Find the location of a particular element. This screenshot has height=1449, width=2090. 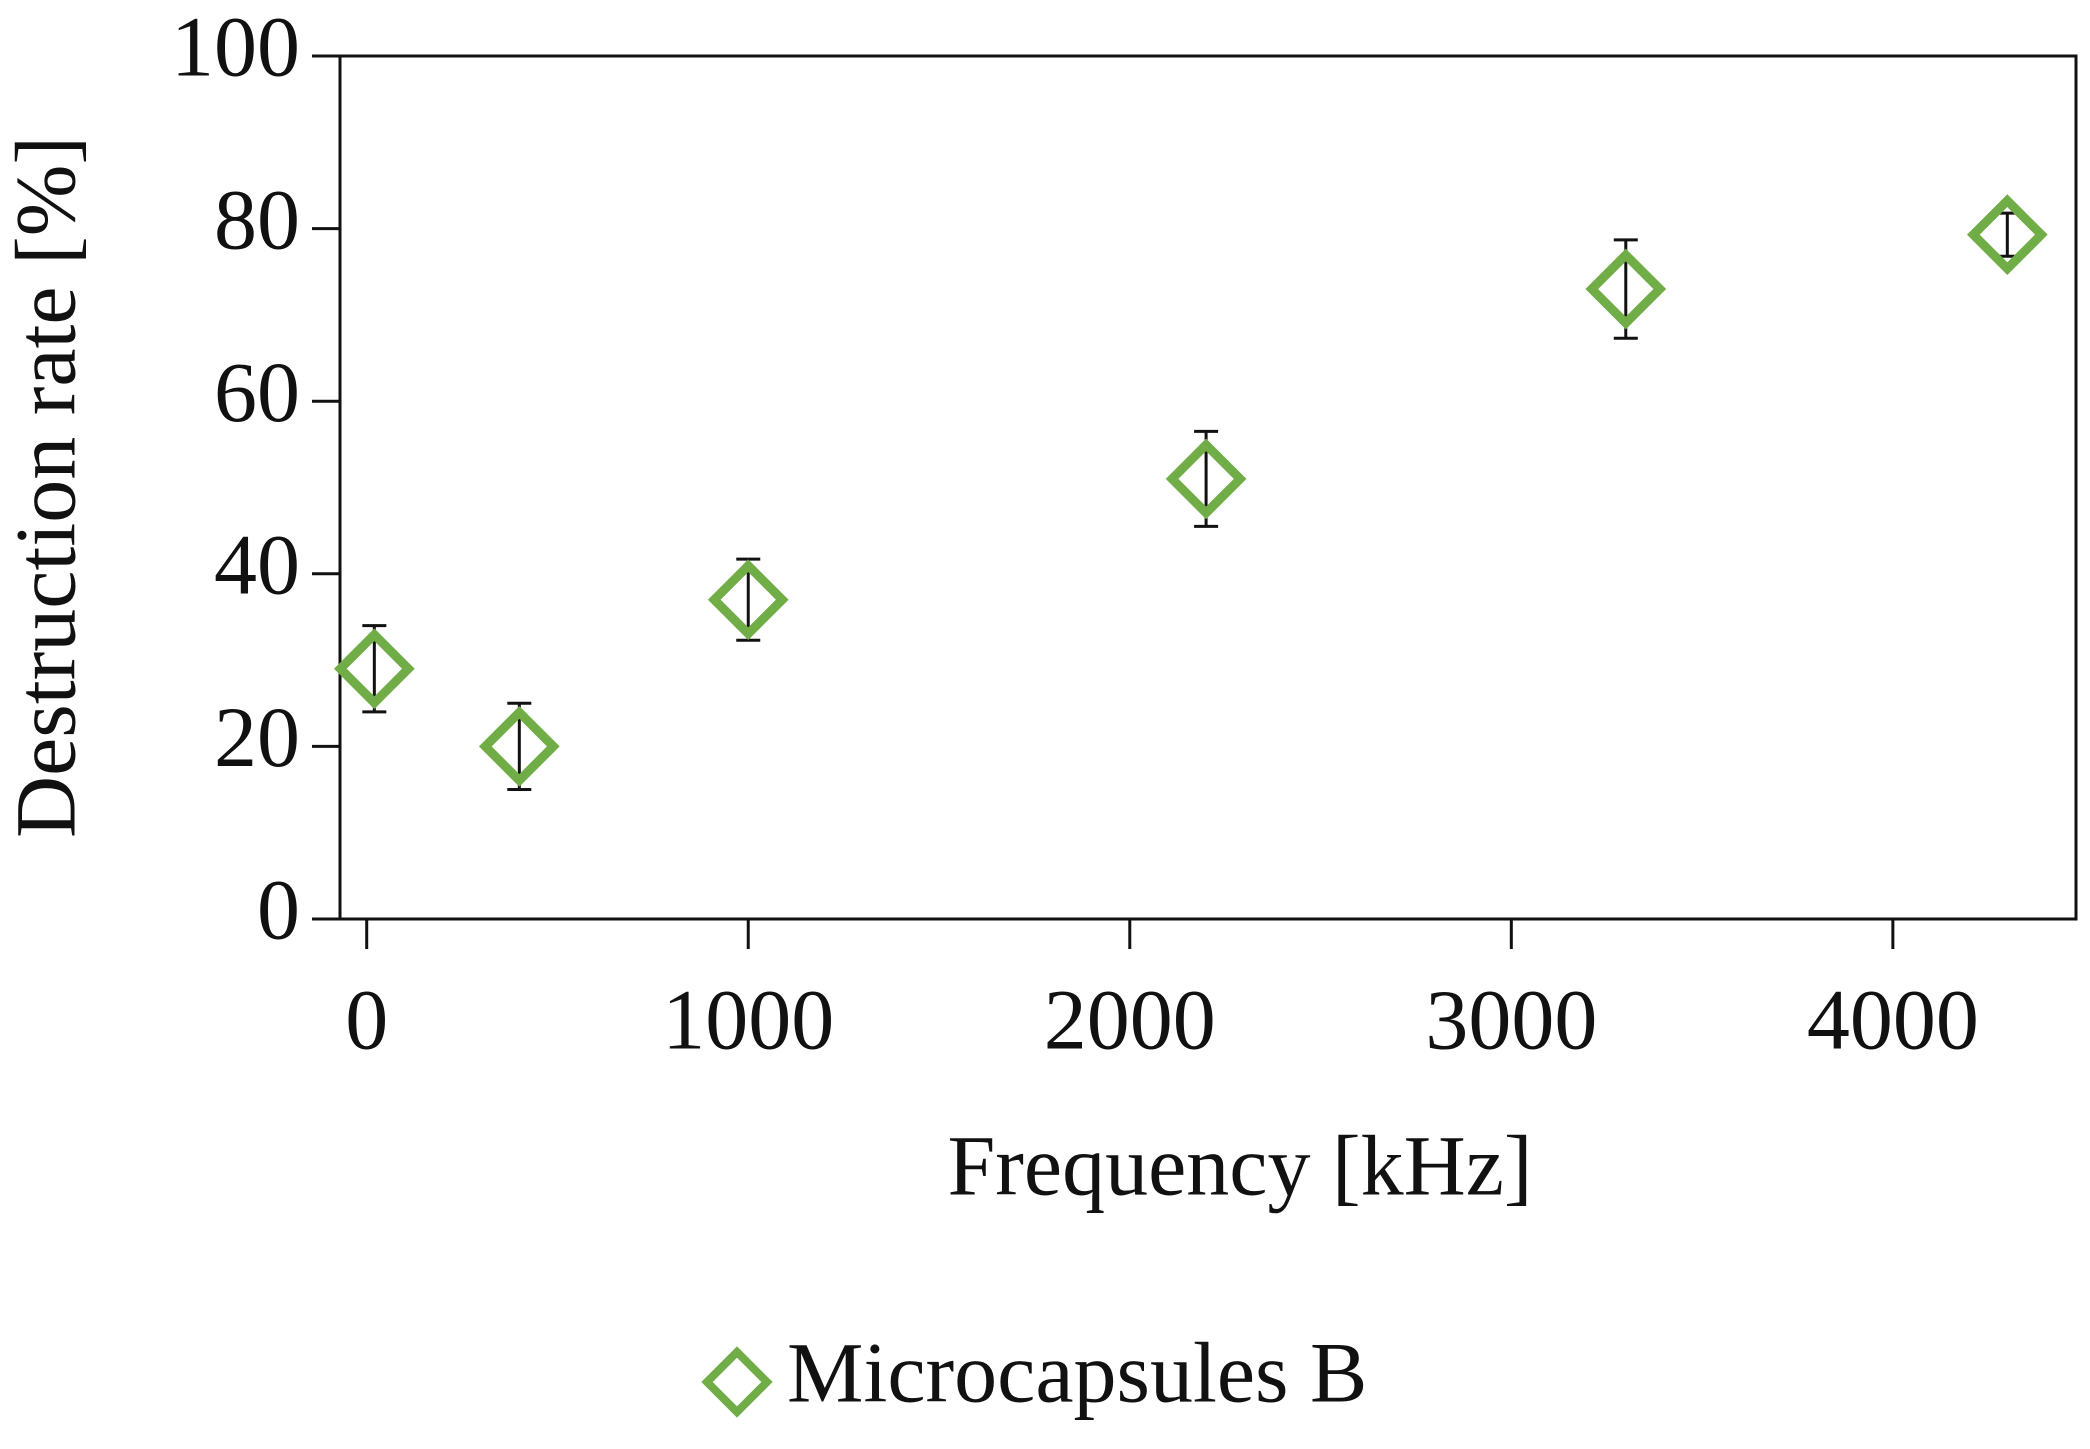

y-tick-label: 20 is located at coordinates (257, 737).